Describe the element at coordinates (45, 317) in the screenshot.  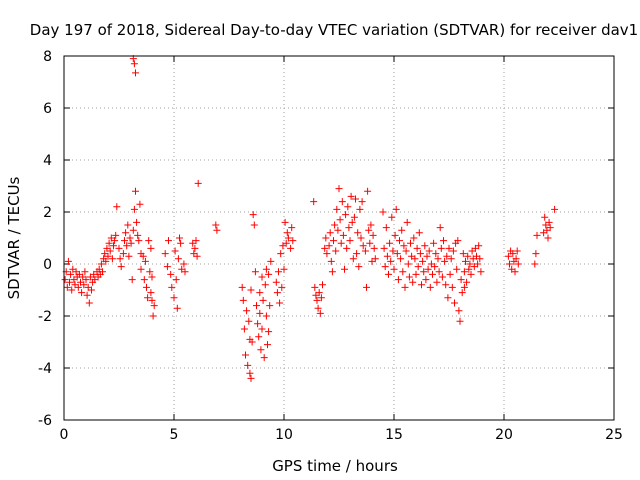
I see `y-tick-label: -2` at that location.